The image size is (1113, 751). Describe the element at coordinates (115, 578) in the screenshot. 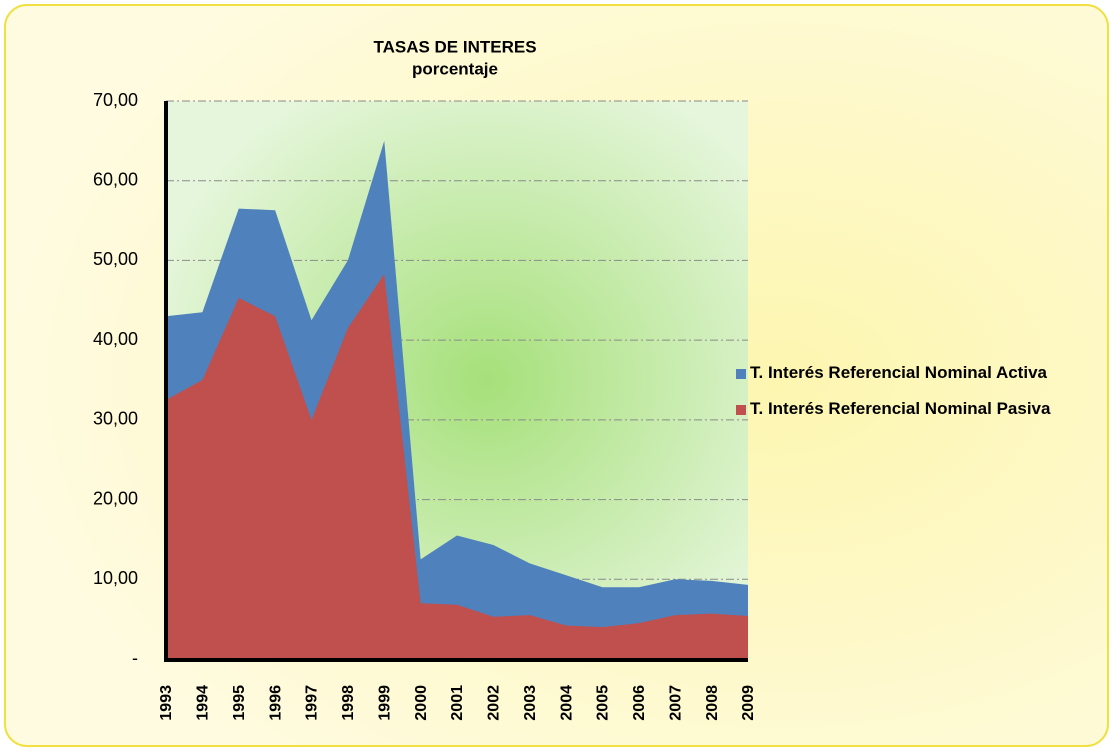

I see `y-tick-label: 10,00` at that location.